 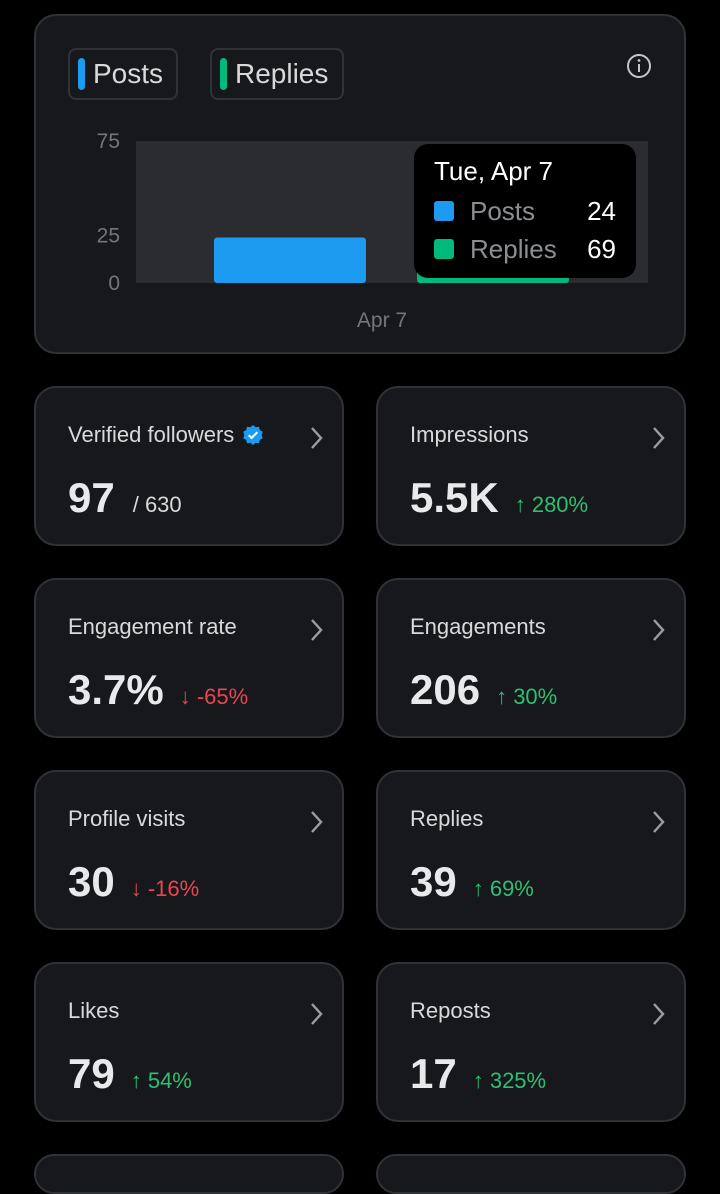 I want to click on legend-replies-label: Replies, so click(x=282, y=73).